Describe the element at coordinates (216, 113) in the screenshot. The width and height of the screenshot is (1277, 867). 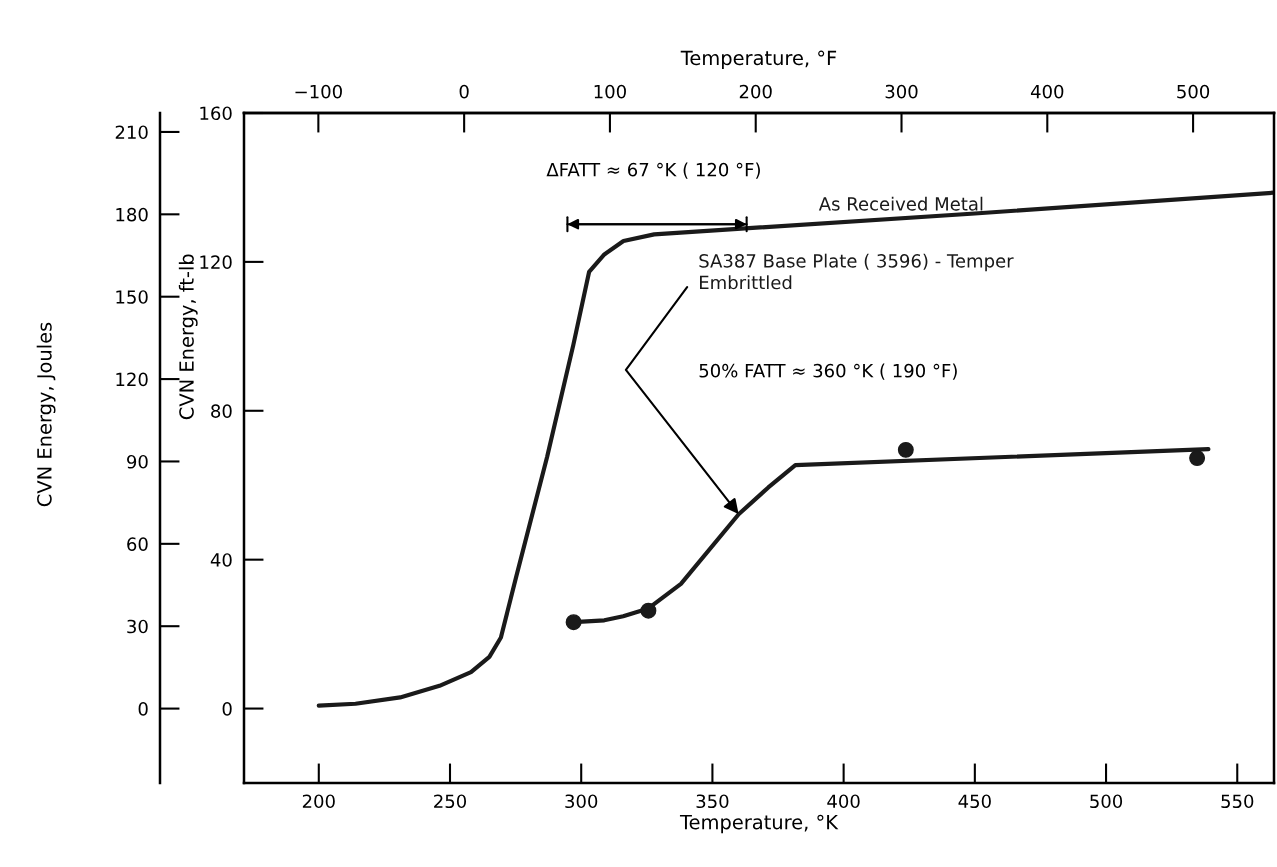
I see `y-tick-label: 160` at that location.